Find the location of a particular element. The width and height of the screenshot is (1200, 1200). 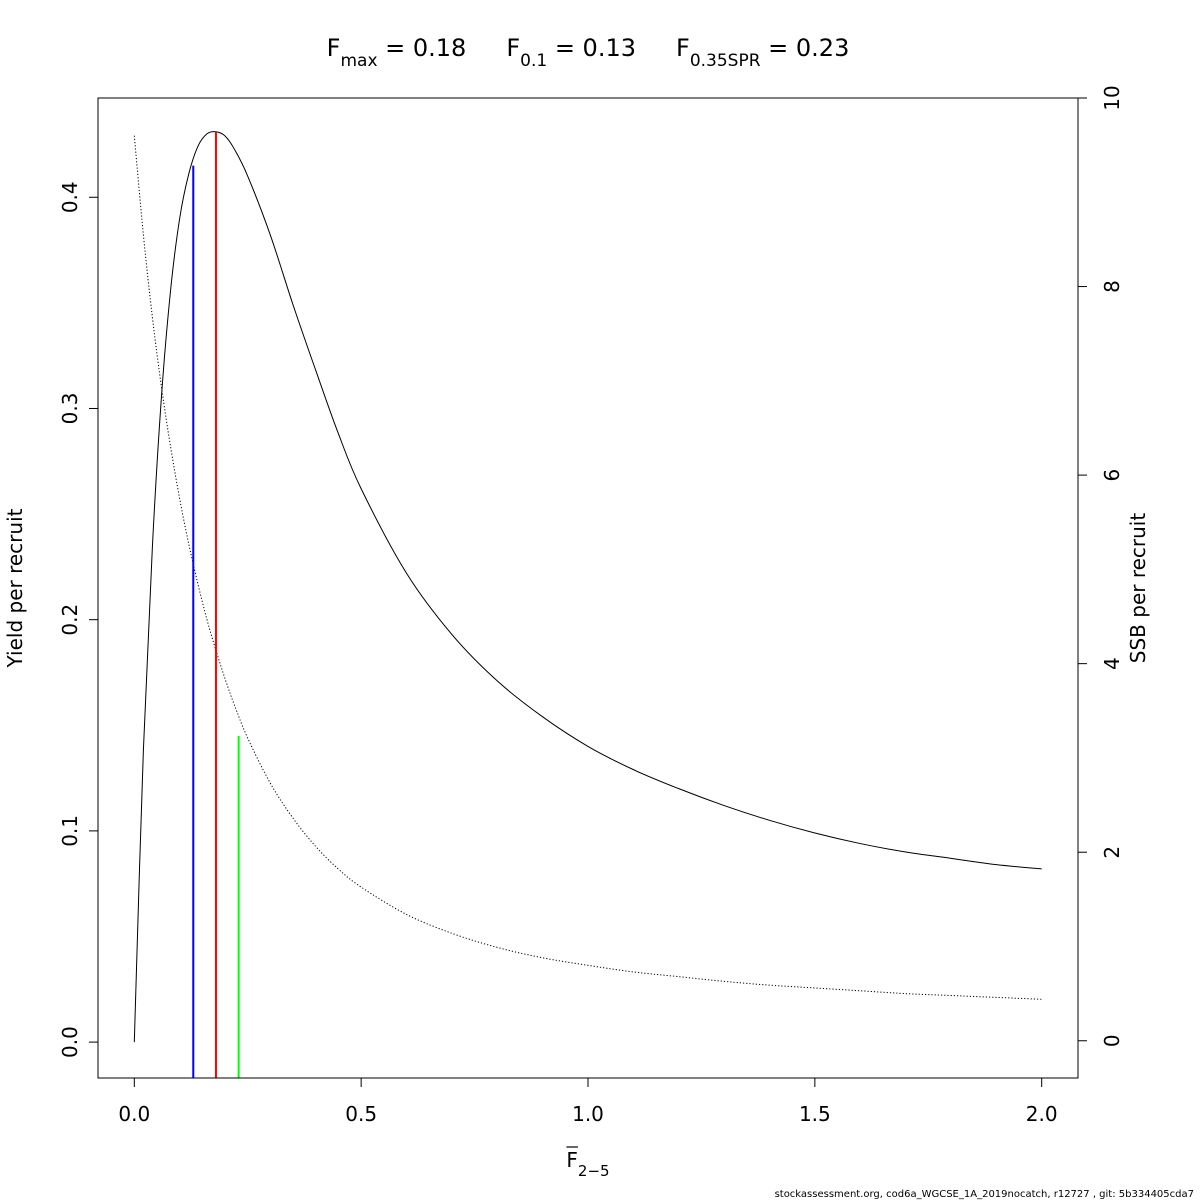

title-item-0-symbol: F is located at coordinates (334, 48).